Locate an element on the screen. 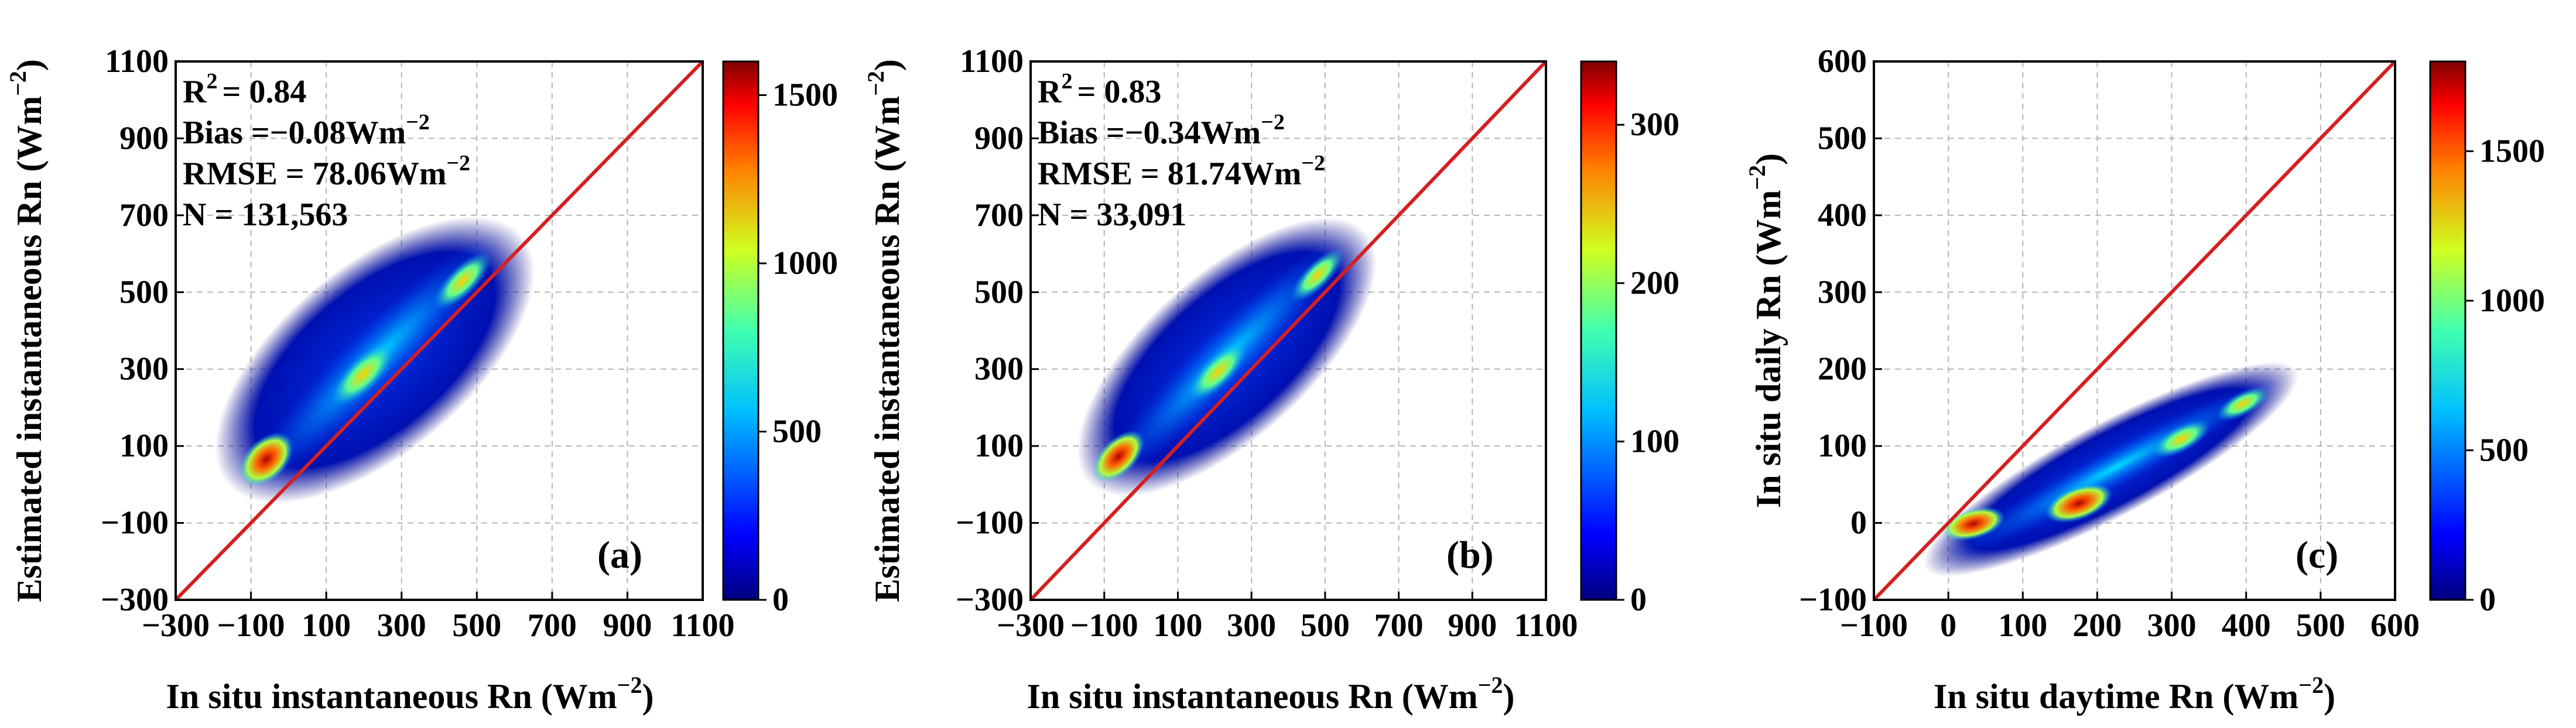  colorbar-tick-label: 300 is located at coordinates (1655, 125).